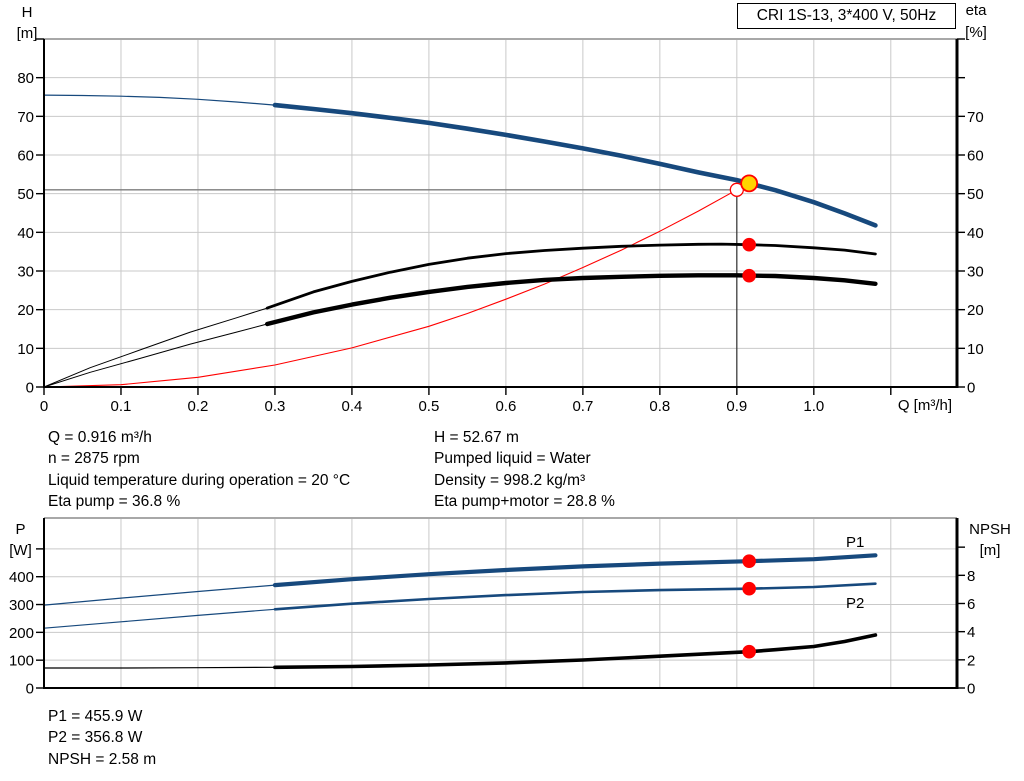  What do you see at coordinates (21, 577) in the screenshot?
I see `svg-text: 400` at bounding box center [21, 577].